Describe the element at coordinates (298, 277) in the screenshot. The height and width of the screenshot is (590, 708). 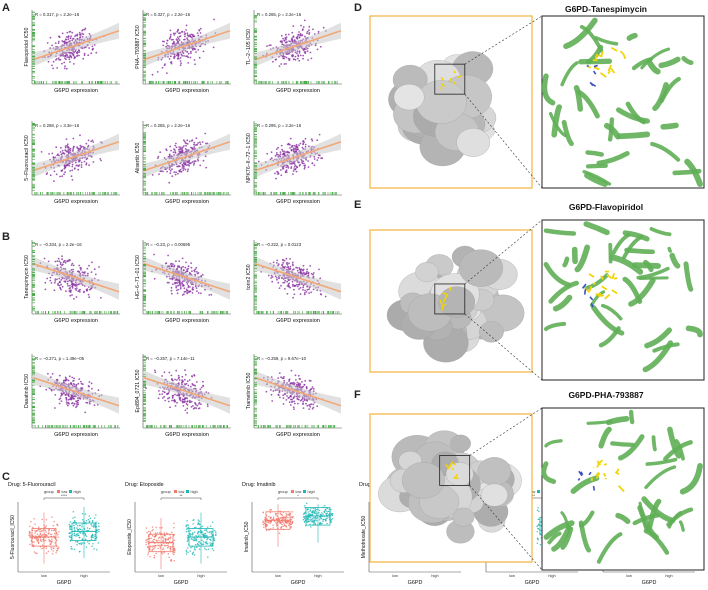
I see `trend-line` at that location.